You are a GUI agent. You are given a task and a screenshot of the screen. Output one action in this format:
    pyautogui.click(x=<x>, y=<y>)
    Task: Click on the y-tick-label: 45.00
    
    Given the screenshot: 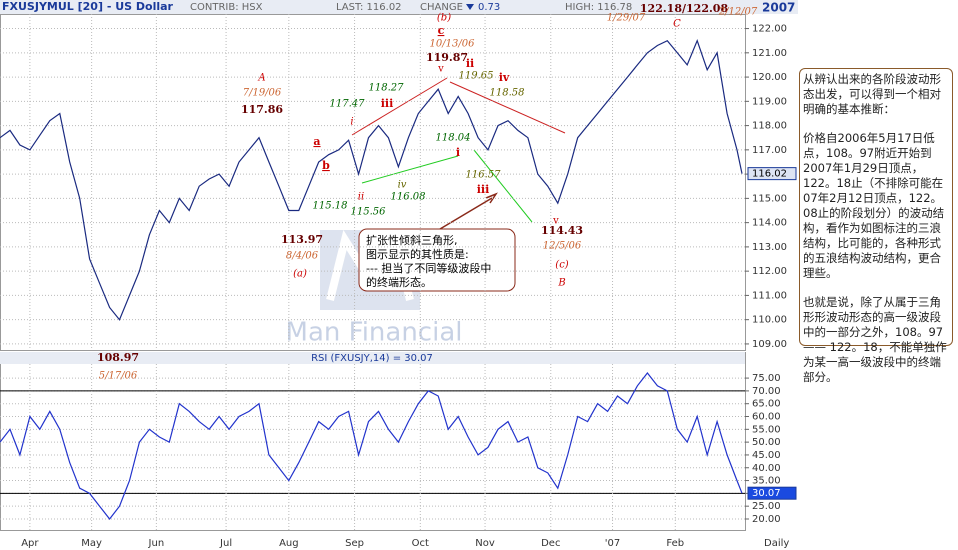 What is the action you would take?
    pyautogui.click(x=766, y=455)
    